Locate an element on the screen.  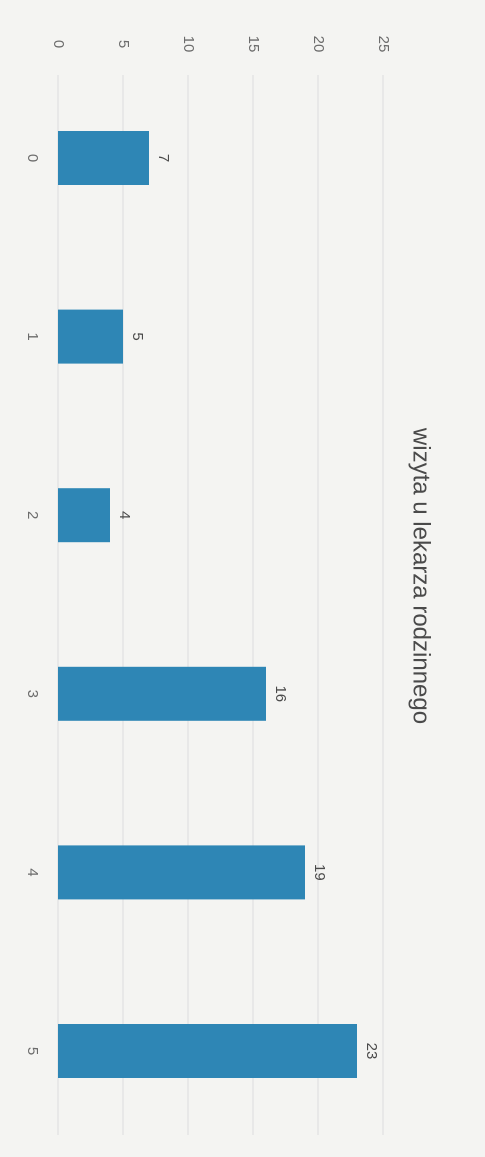
data-label: 7 is located at coordinates (163, 158).